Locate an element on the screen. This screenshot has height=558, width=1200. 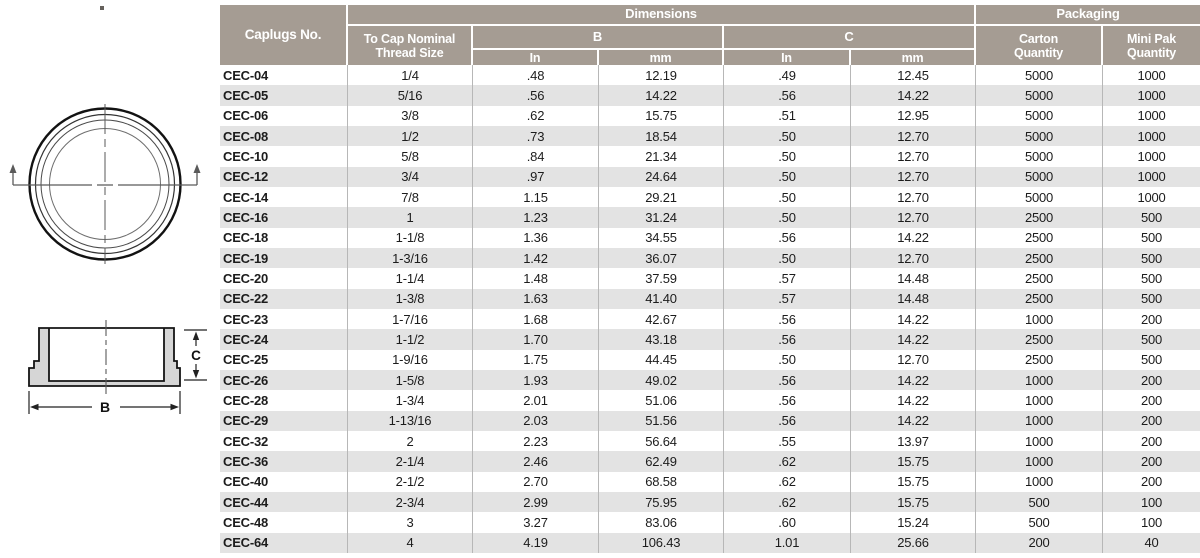
value-cell: 14.48 is located at coordinates (913, 278).